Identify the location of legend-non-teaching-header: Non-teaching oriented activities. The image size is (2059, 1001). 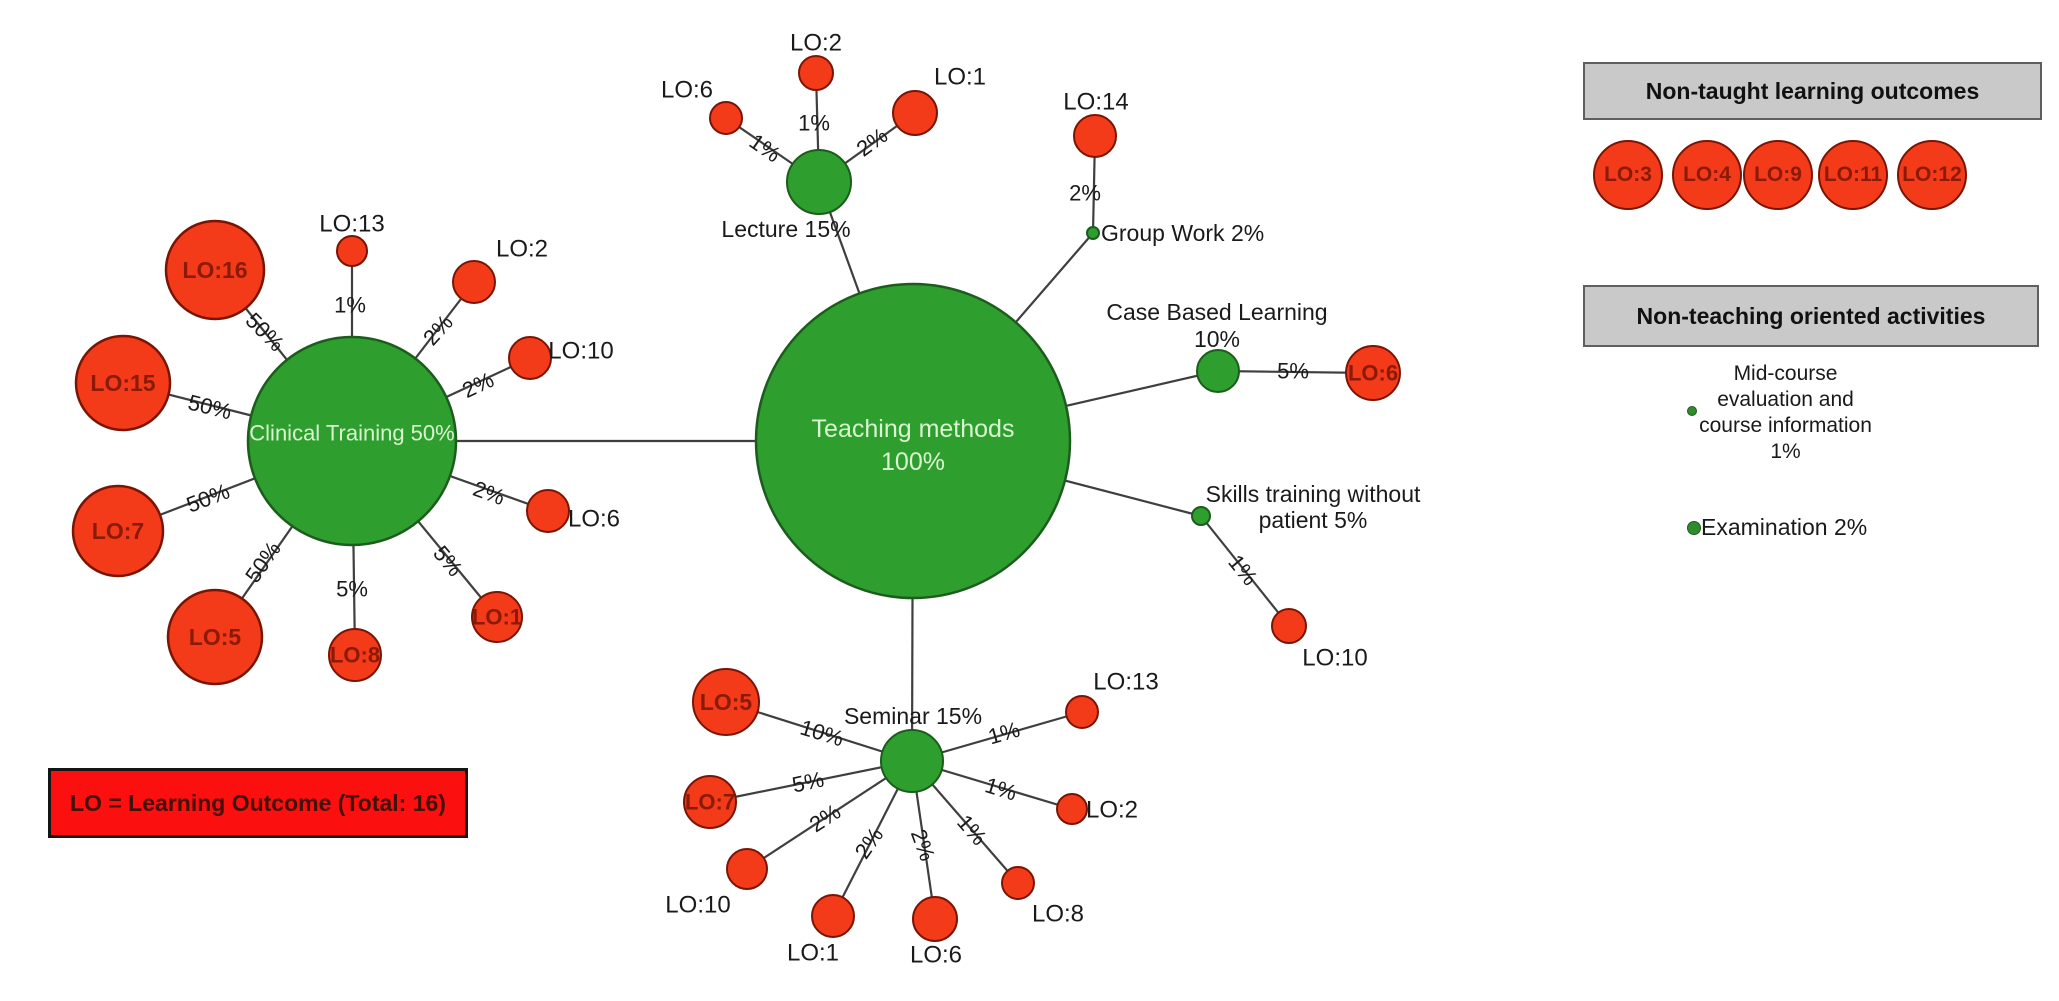
(1811, 316).